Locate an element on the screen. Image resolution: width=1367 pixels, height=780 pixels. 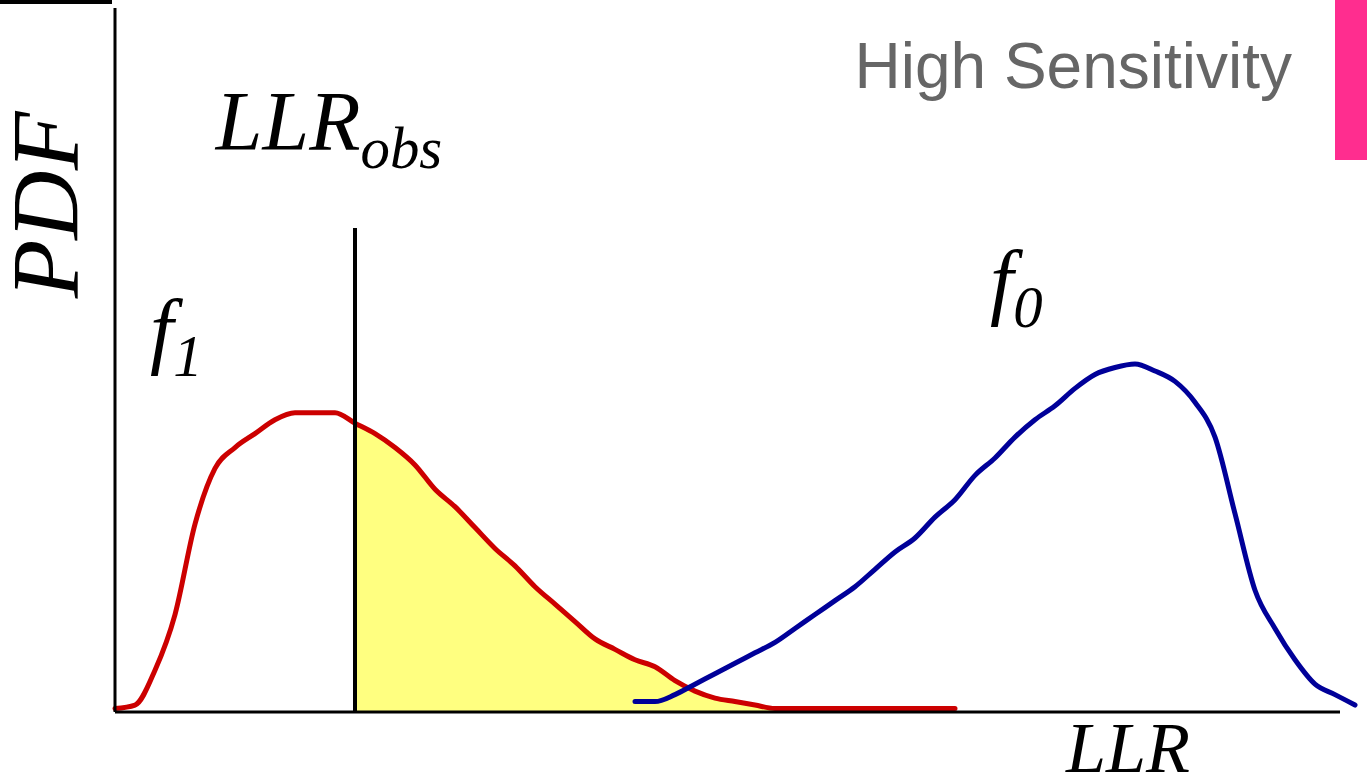
series-label: f$_{0}$ is located at coordinates (1016, 287).